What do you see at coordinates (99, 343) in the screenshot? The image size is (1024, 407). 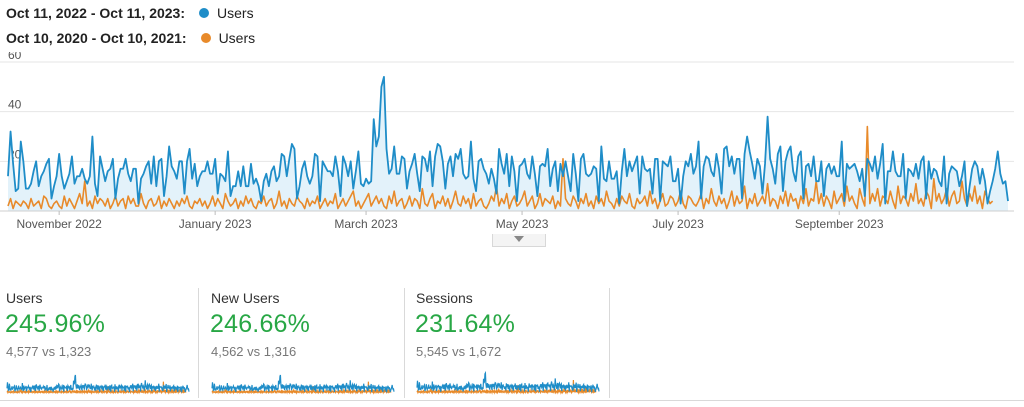 I see `metric-users: Users 245.96% 4,577 vs 1,323` at bounding box center [99, 343].